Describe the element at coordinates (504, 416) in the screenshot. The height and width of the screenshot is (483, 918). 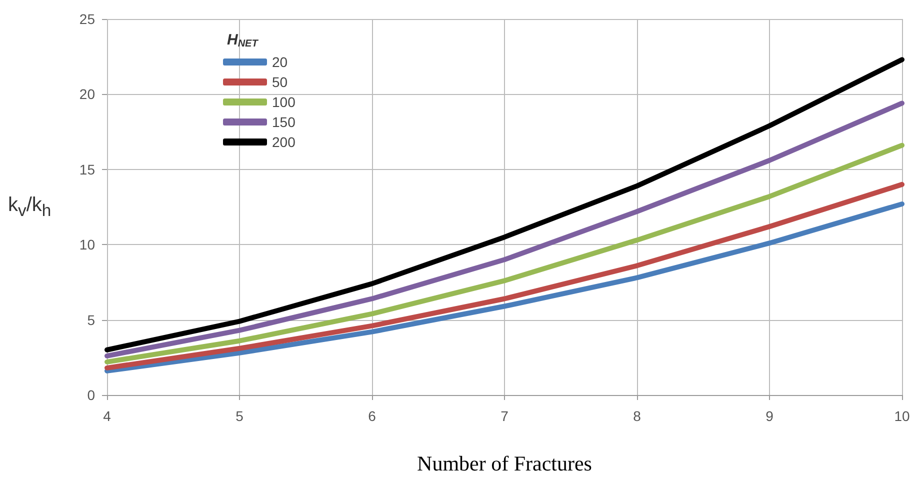
I see `x-tick-label: 7` at that location.